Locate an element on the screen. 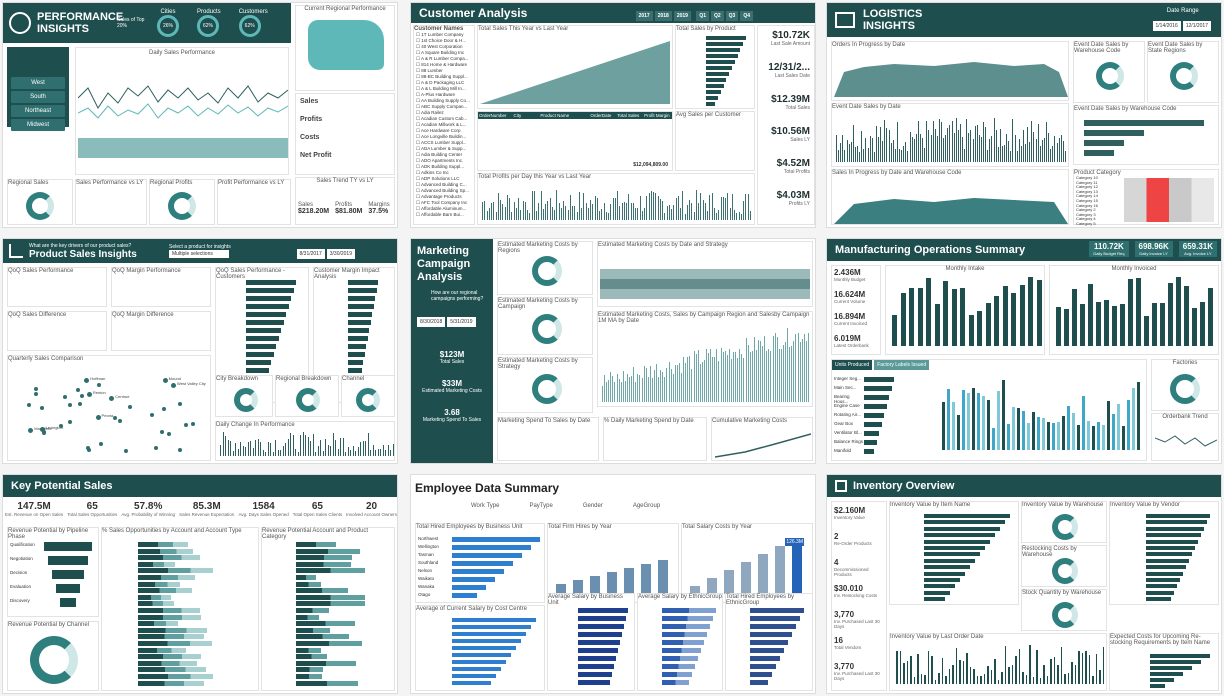 The height and width of the screenshot is (696, 1224). q1: Q1 is located at coordinates (702, 15).